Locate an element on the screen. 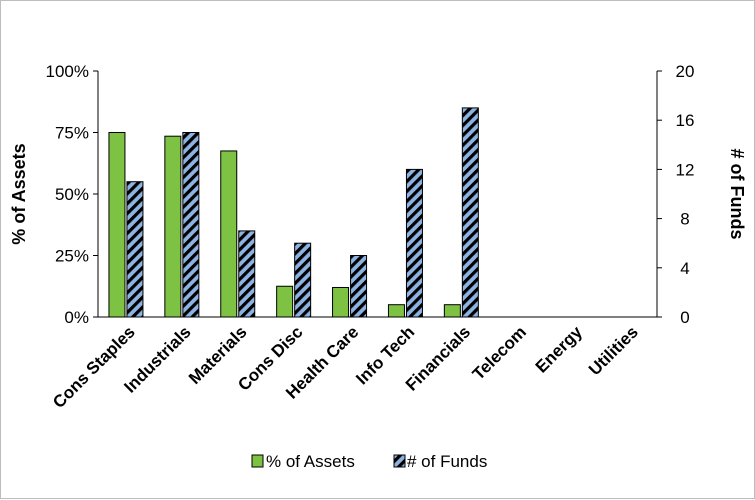  left-axis-ticks: 0% 25% 50% 75% 100% is located at coordinates (72, 194).